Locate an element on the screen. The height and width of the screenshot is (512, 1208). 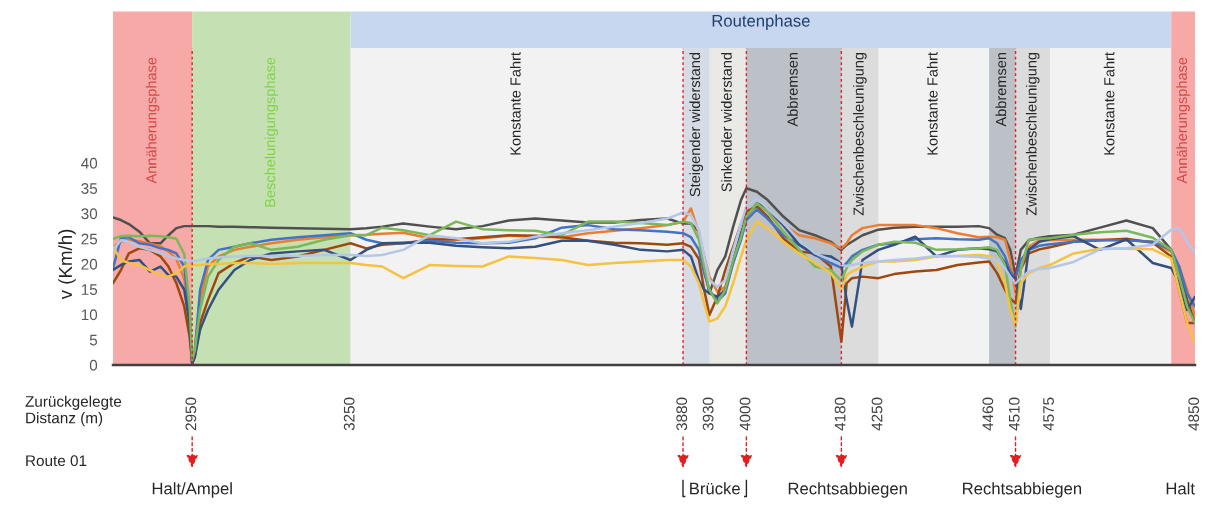
x-tick-label: 4510 is located at coordinates (1014, 414).